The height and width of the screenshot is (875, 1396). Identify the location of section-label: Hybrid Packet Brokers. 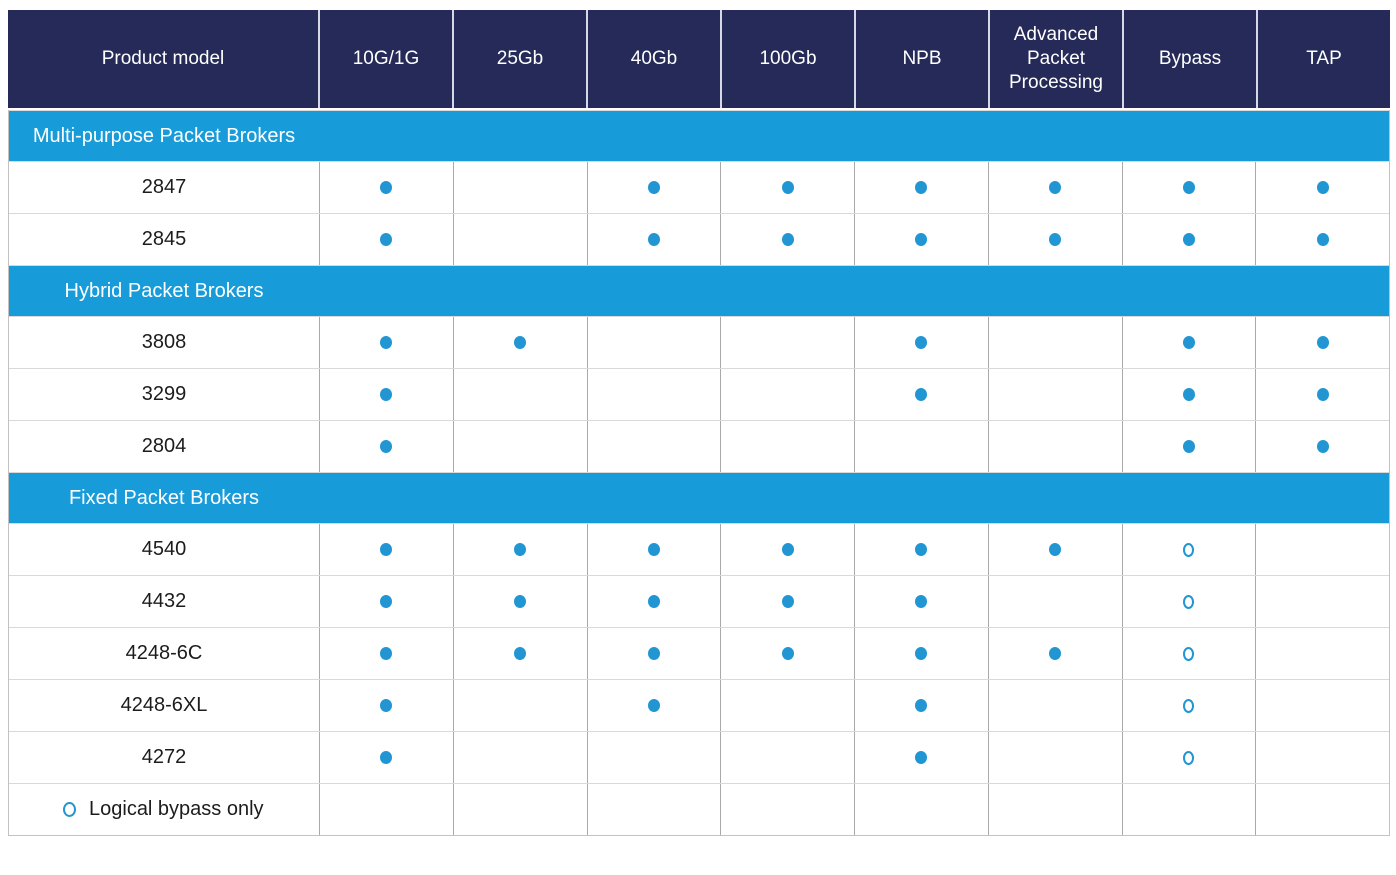
(164, 290).